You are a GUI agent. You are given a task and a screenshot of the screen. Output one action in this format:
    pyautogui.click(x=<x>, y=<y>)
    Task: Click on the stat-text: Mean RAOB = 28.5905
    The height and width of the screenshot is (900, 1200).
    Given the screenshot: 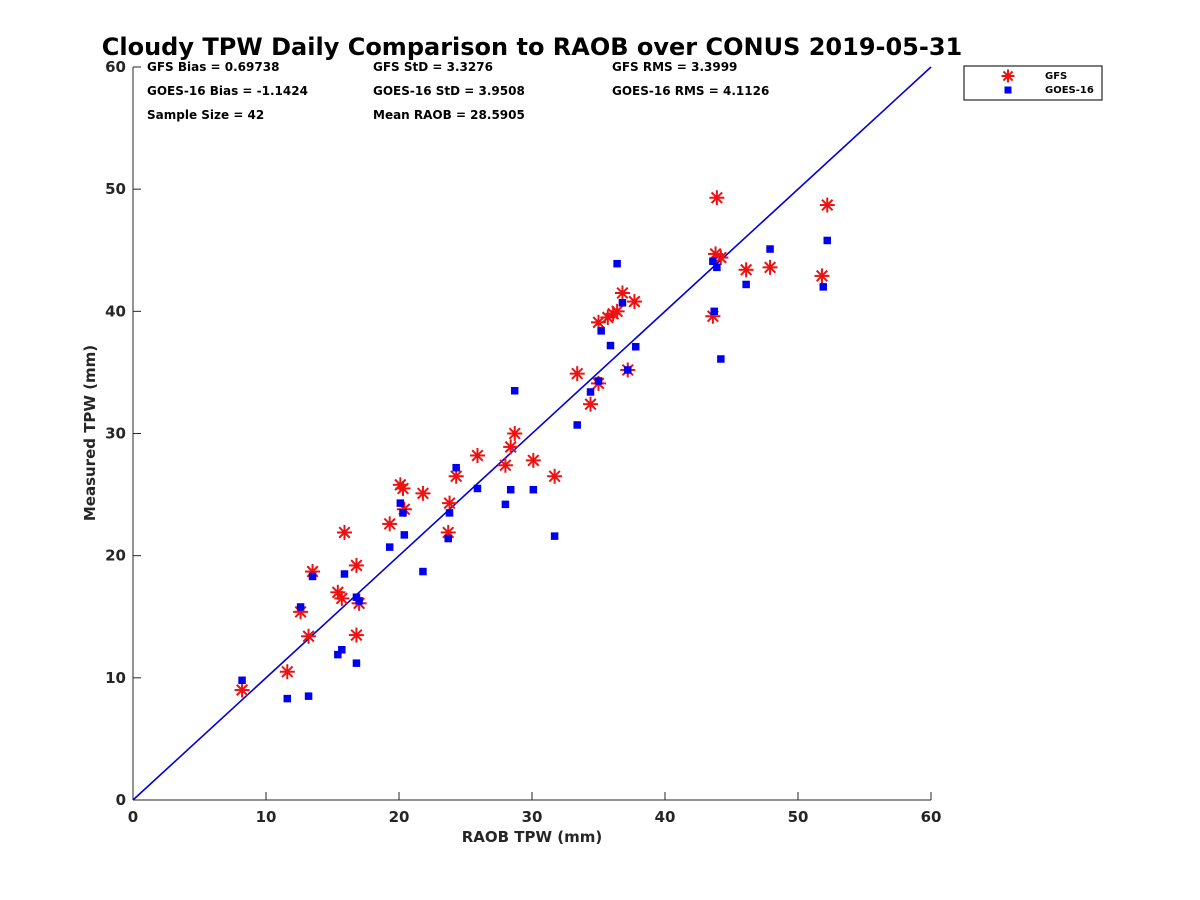 What is the action you would take?
    pyautogui.click(x=449, y=115)
    